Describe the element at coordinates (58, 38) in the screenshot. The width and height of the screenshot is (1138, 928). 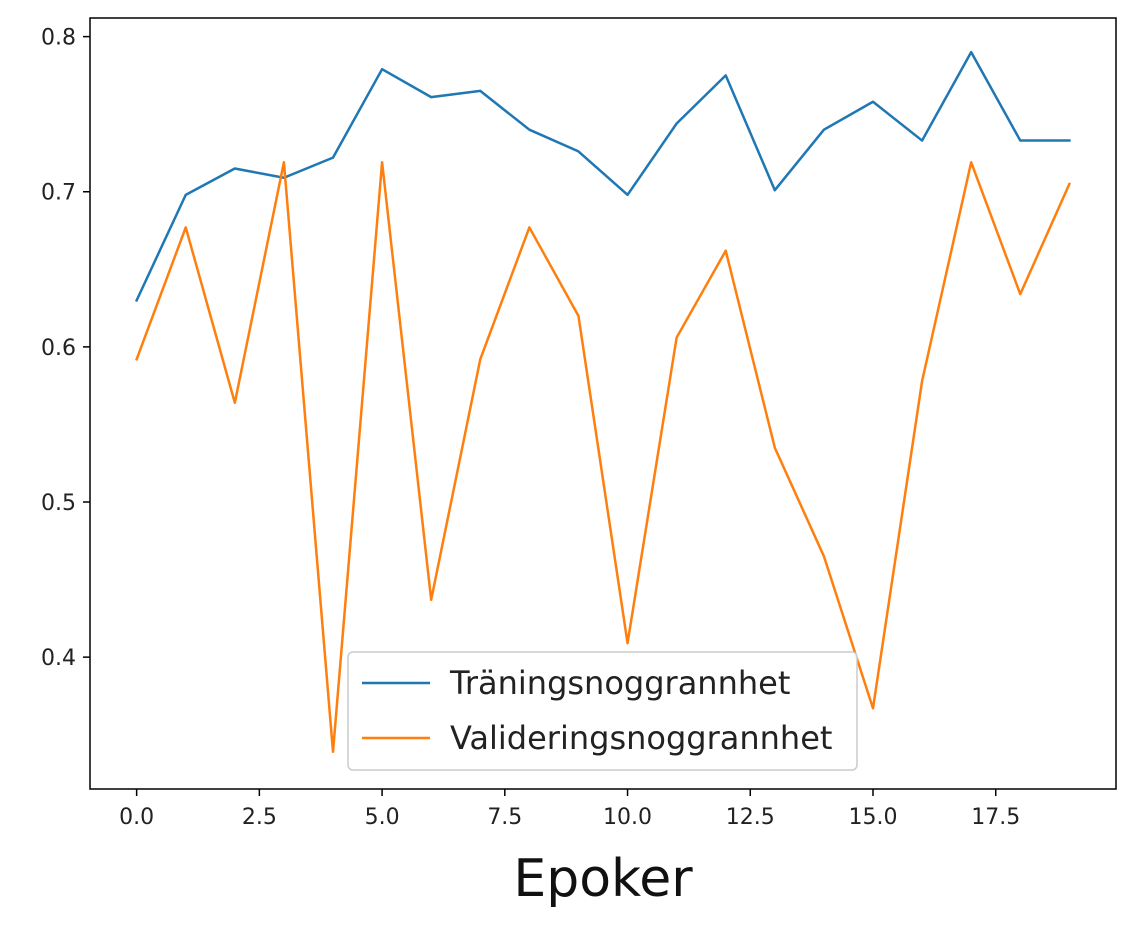
I see `y-tick-label: 0.8` at that location.